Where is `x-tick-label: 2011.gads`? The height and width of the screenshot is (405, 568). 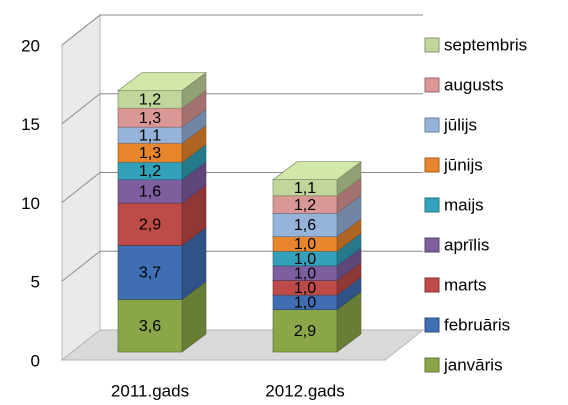 x-tick-label: 2011.gads is located at coordinates (150, 390).